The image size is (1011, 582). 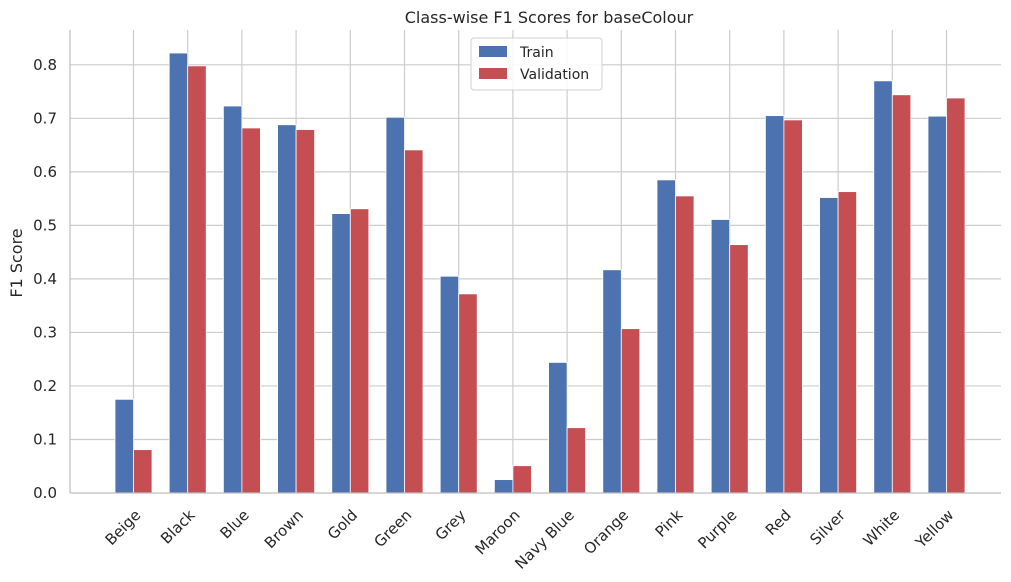 What do you see at coordinates (717, 529) in the screenshot?
I see `x-tick-label: Purple` at bounding box center [717, 529].